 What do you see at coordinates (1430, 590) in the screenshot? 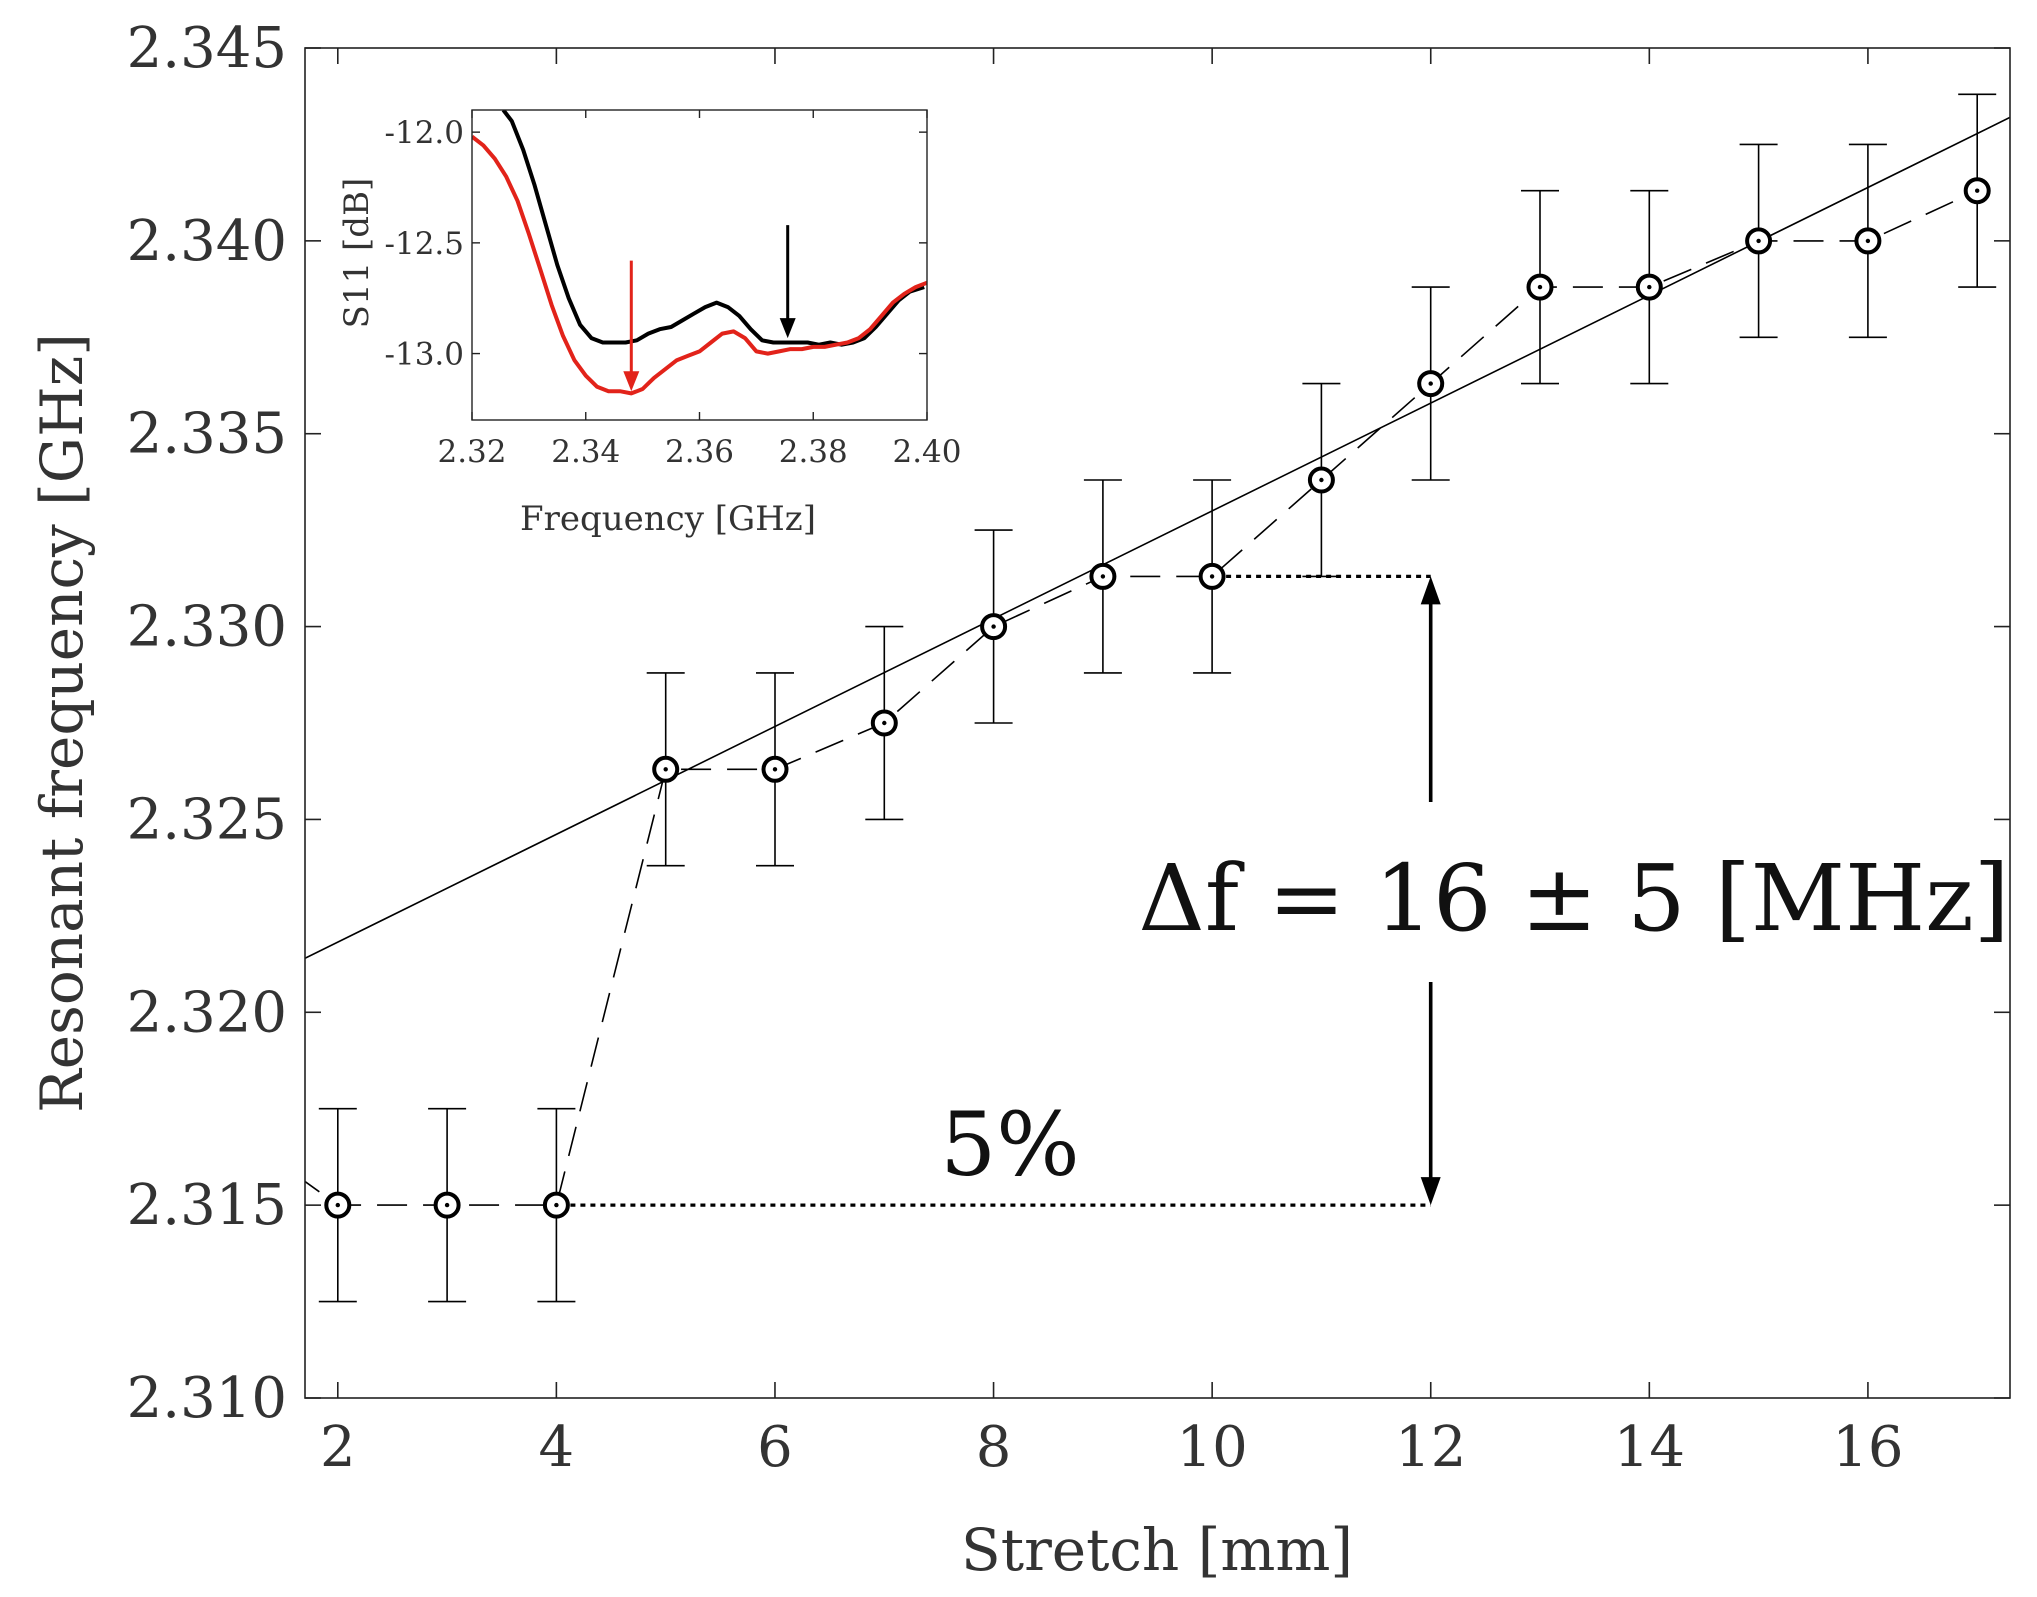
I see `bracket-arrow-up-head` at bounding box center [1430, 590].